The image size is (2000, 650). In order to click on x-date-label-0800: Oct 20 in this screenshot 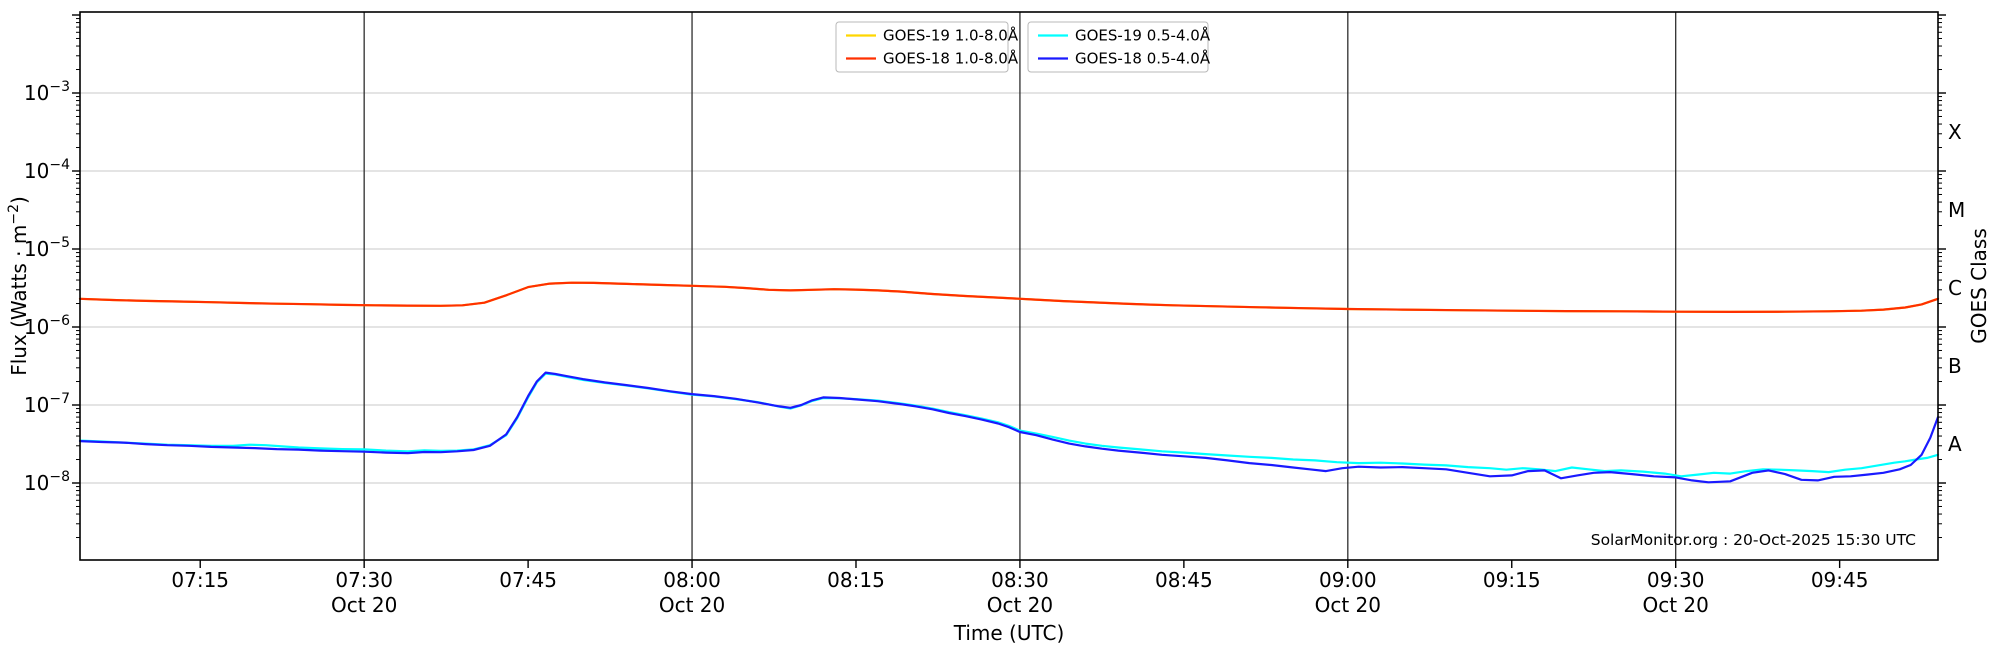, I will do `click(692, 605)`.